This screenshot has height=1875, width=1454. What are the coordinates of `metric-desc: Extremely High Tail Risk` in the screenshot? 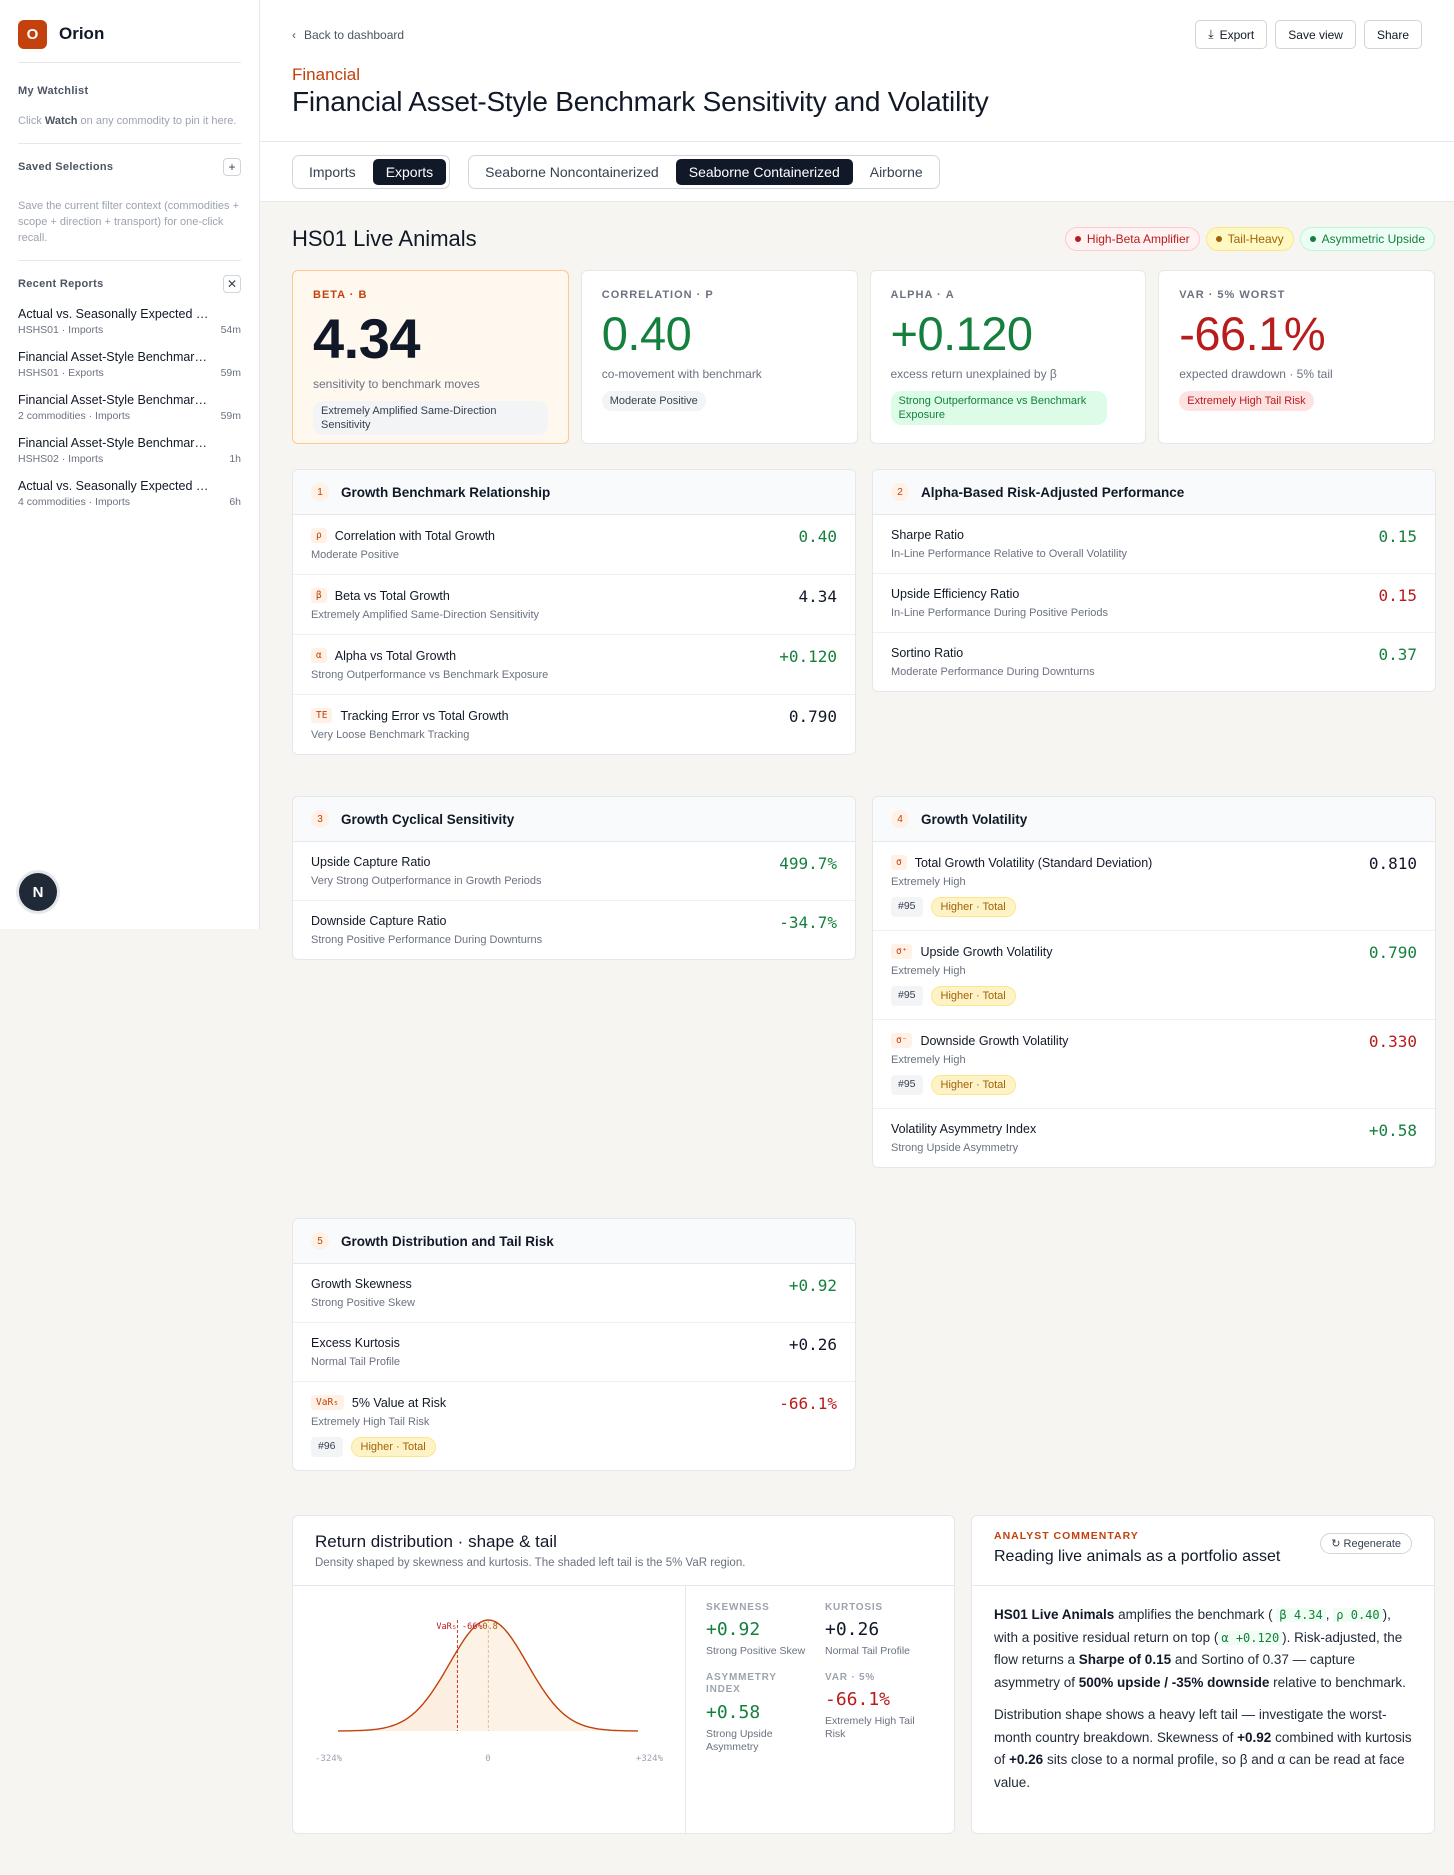 It's located at (370, 1422).